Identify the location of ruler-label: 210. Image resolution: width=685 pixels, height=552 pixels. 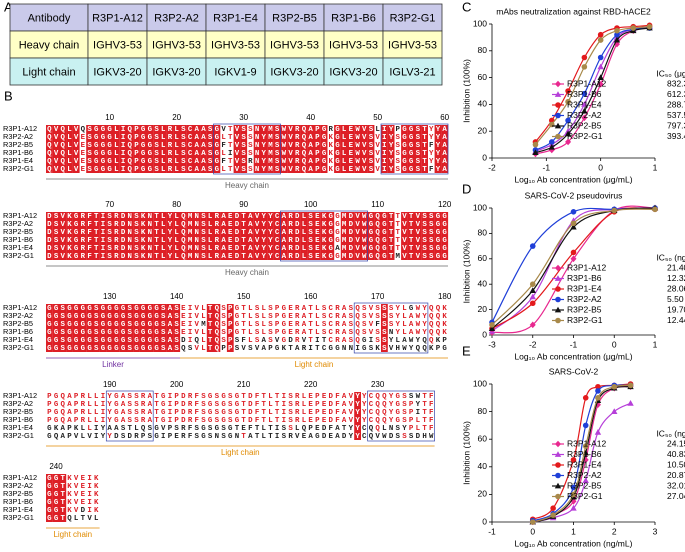
(244, 384).